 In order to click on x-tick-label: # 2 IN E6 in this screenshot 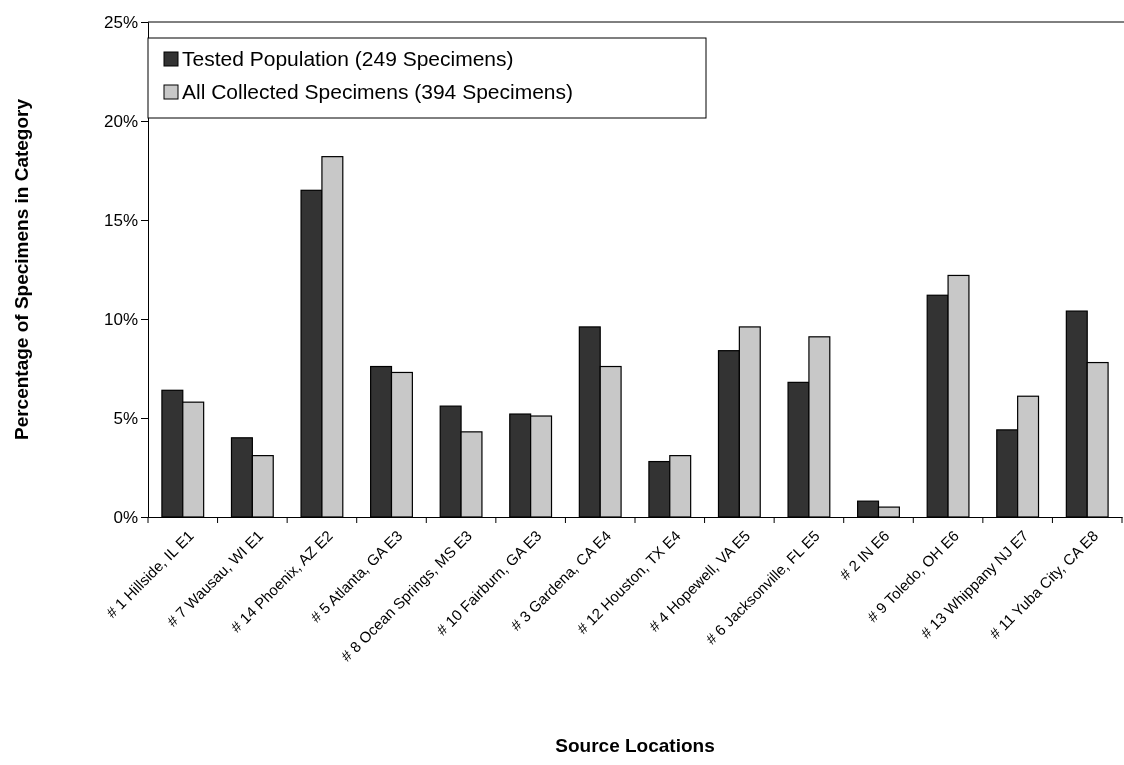, I will do `click(864, 555)`.